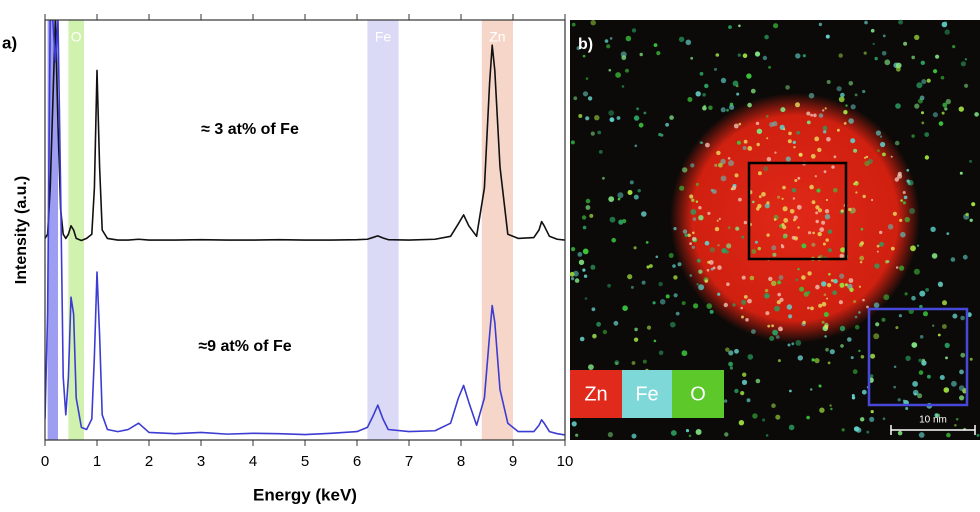 The width and height of the screenshot is (980, 512). What do you see at coordinates (21, 230) in the screenshot?
I see `y-axis-label: Intensity (a.u.)` at bounding box center [21, 230].